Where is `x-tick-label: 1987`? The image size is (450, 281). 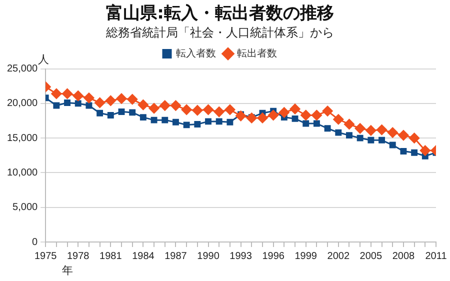 x-tick-label: 1987 is located at coordinates (176, 256).